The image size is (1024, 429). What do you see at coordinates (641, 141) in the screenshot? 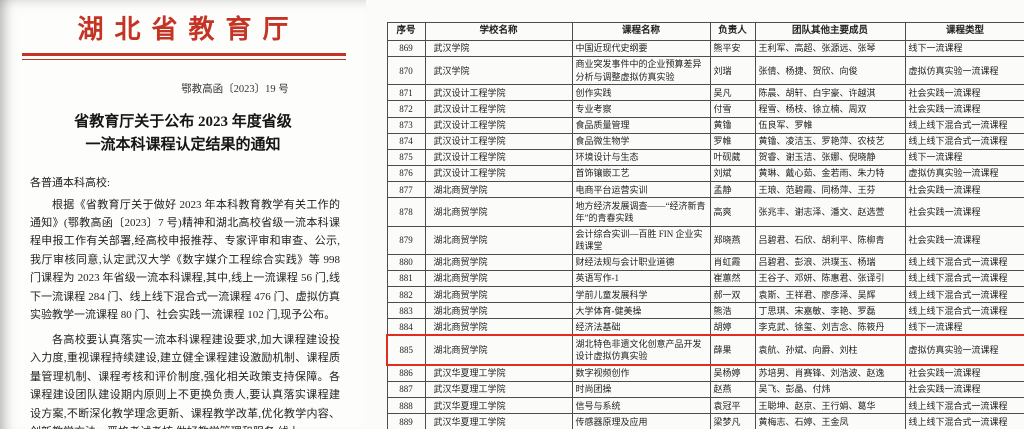
I see `cell-course: 食品微生物学` at bounding box center [641, 141].